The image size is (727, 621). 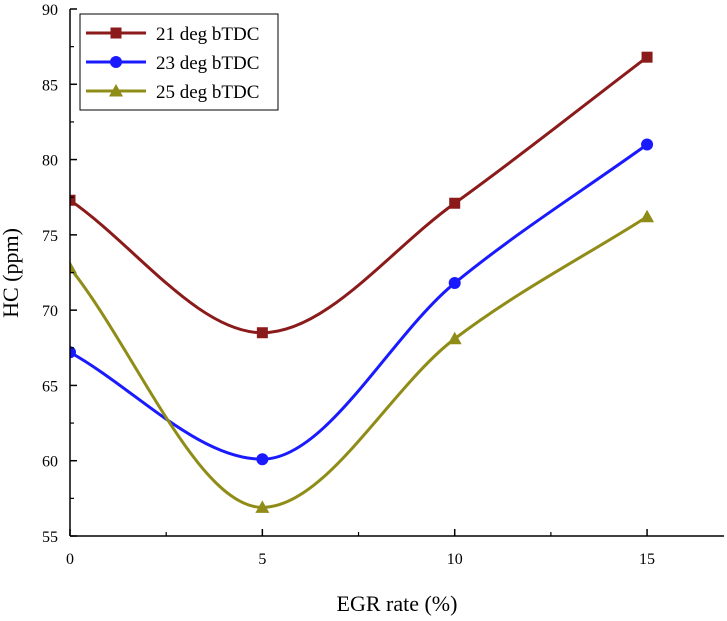 What do you see at coordinates (262, 506) in the screenshot?
I see `data-point-25-deg-x5` at bounding box center [262, 506].